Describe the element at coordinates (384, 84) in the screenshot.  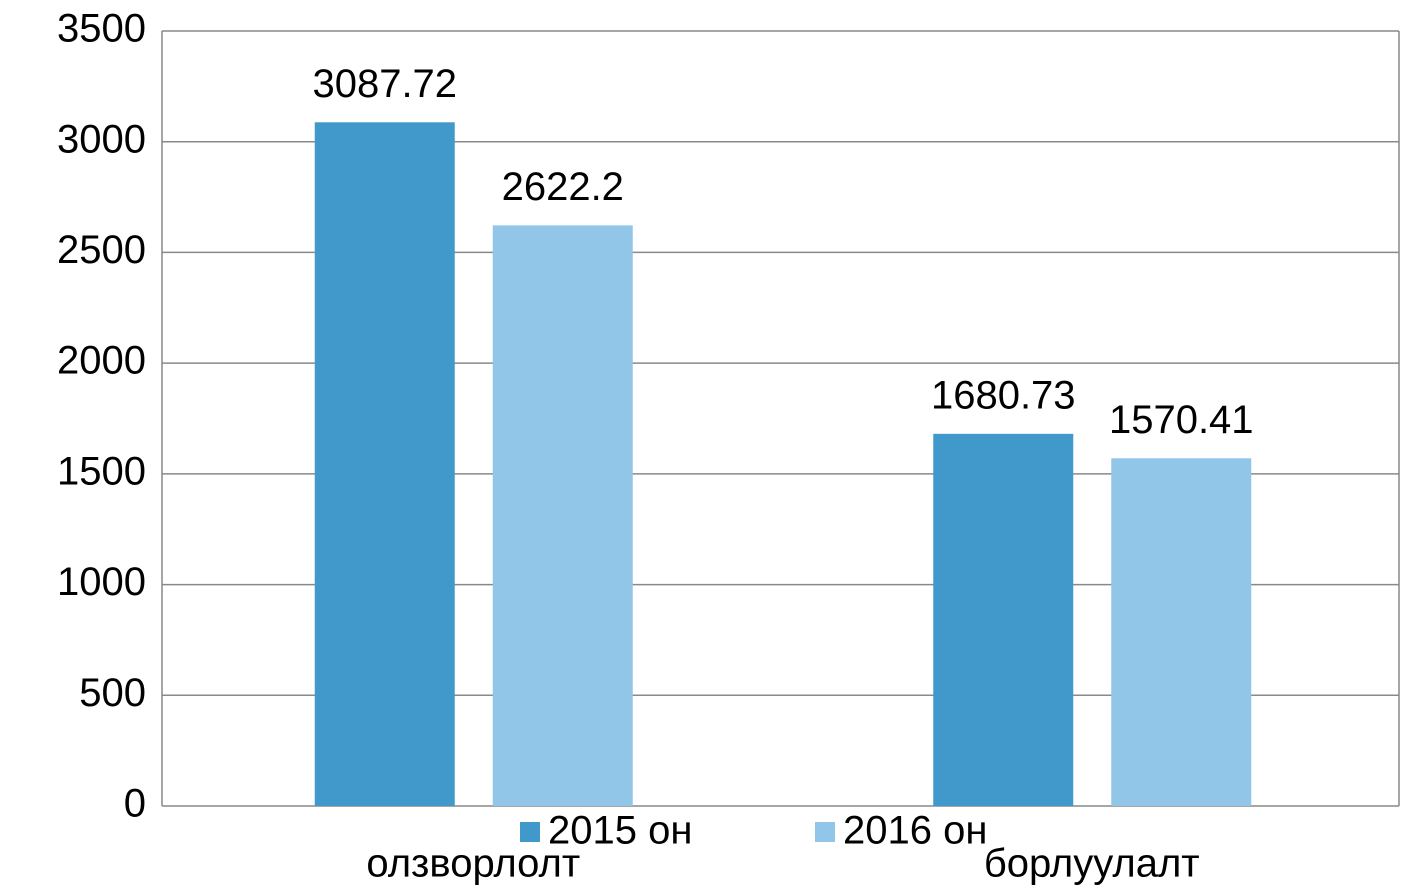
I see `data-label: 3087.72` at that location.